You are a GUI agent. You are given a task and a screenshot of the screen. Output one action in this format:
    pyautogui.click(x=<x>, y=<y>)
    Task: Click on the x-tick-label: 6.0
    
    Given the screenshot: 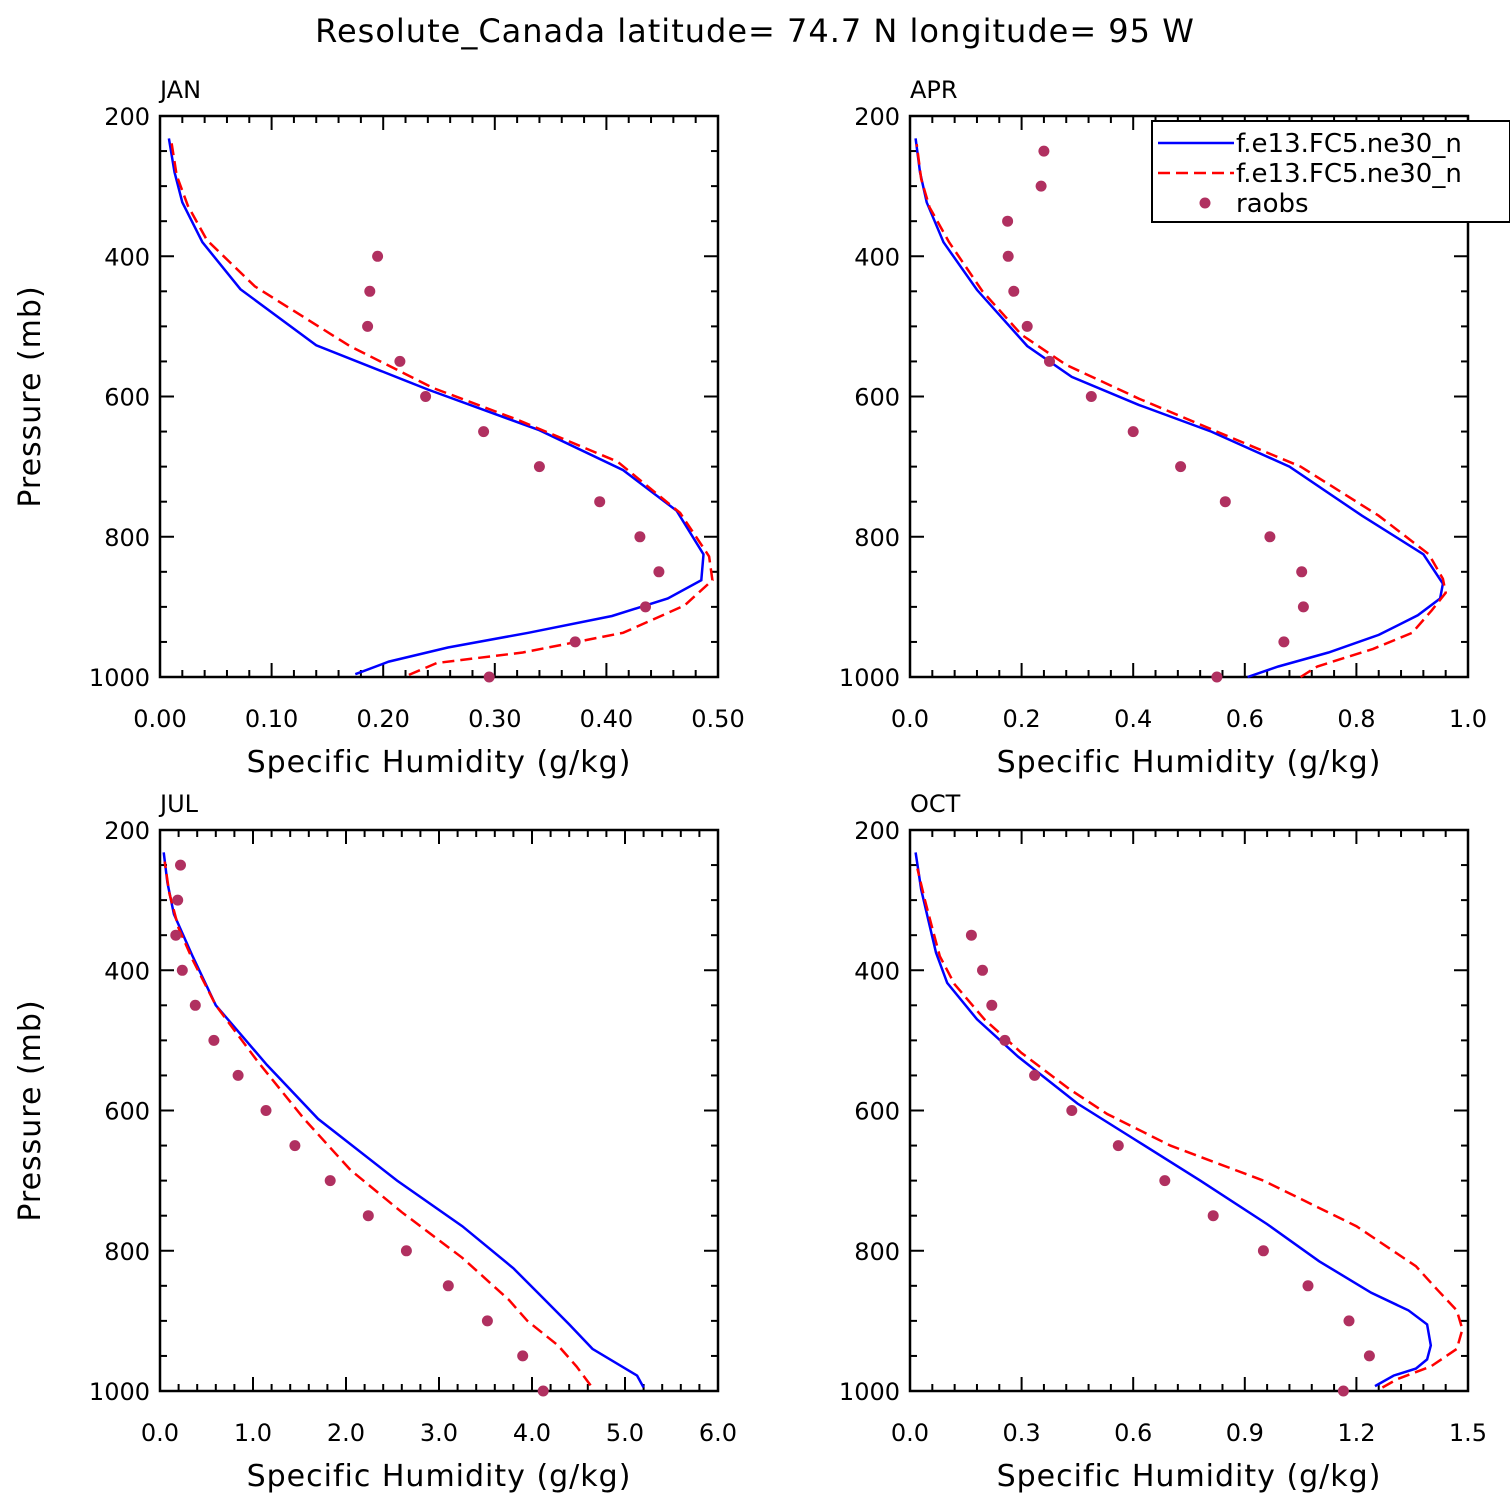 What is the action you would take?
    pyautogui.click(x=718, y=1433)
    